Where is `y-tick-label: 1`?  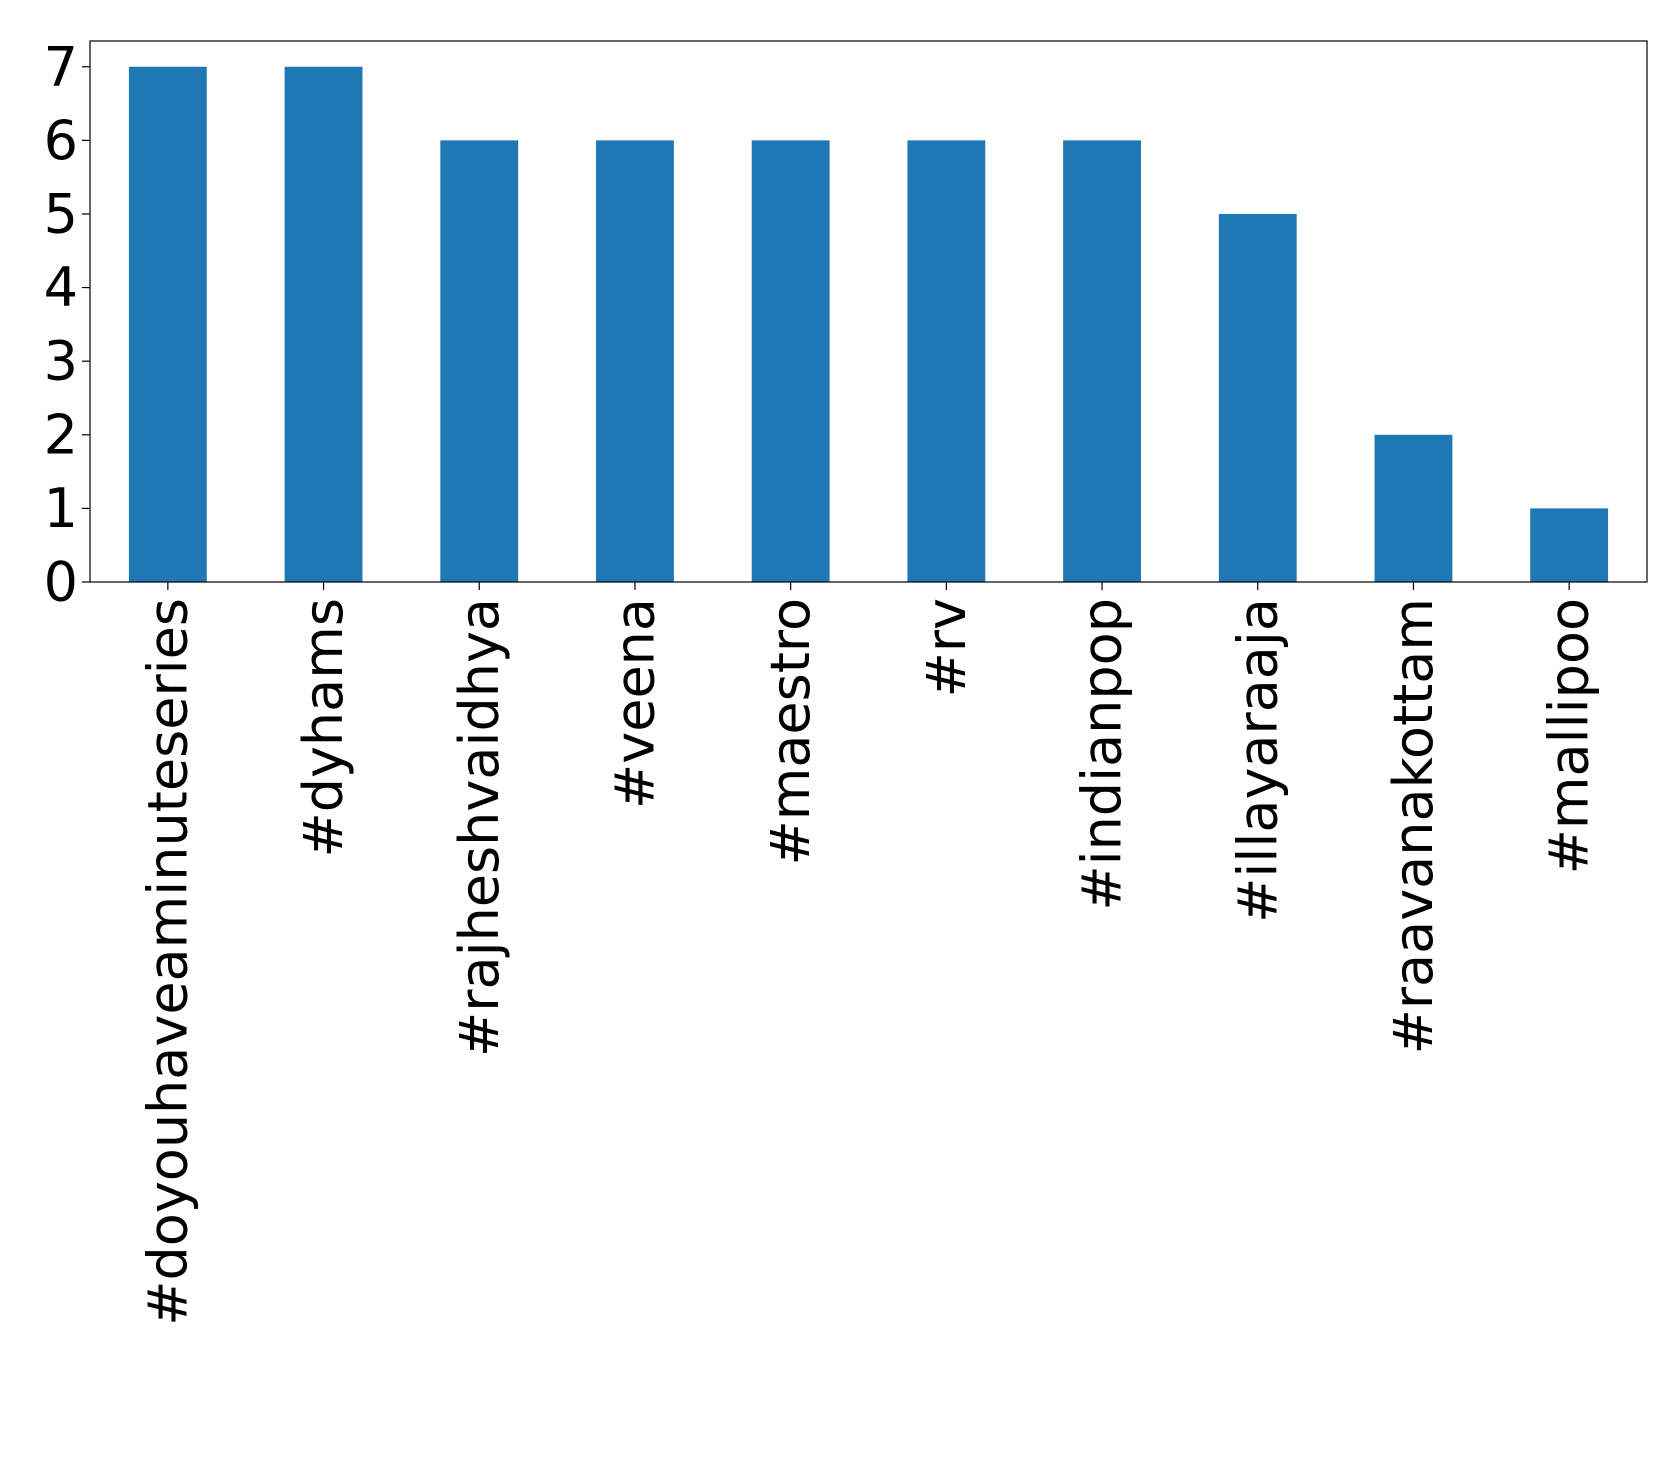
y-tick-label: 1 is located at coordinates (61, 508).